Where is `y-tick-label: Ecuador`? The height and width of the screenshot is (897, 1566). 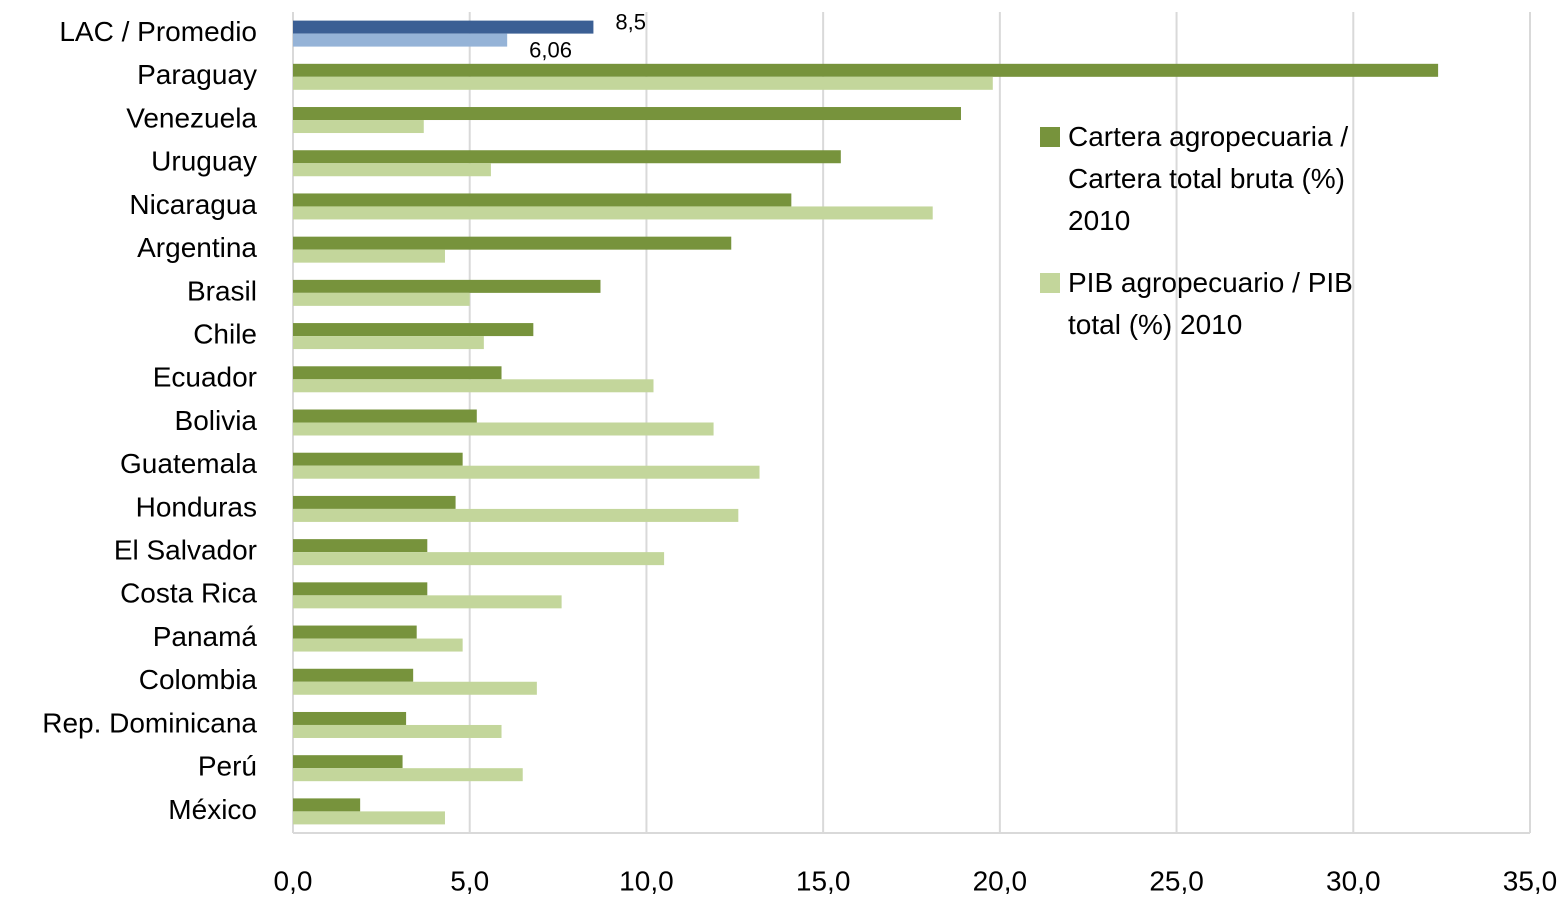 y-tick-label: Ecuador is located at coordinates (205, 377).